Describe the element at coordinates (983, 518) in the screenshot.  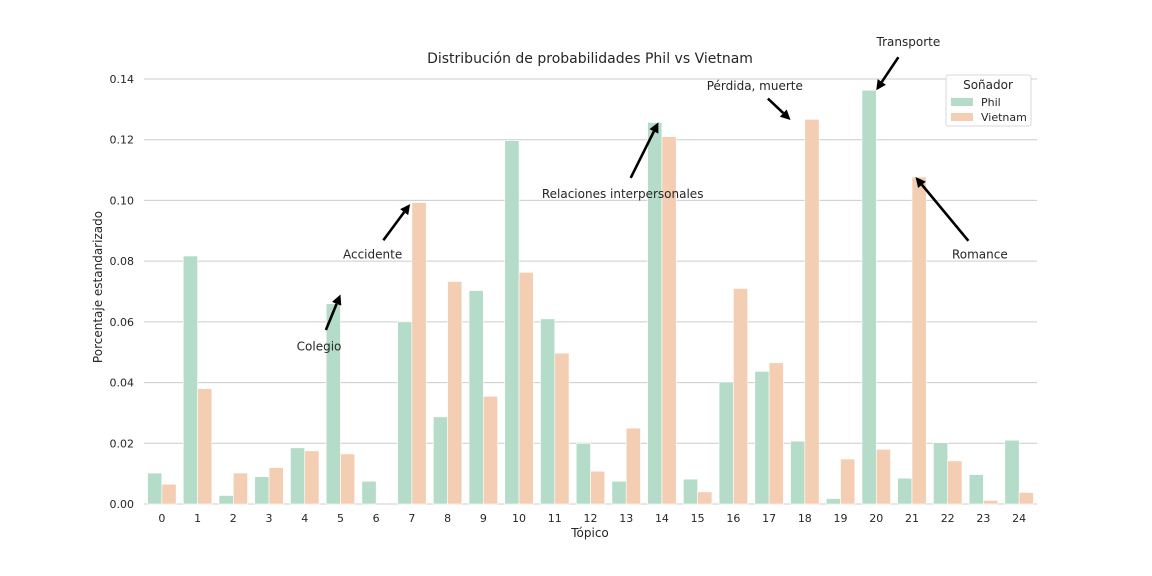
I see `x-tick-label: 23` at that location.